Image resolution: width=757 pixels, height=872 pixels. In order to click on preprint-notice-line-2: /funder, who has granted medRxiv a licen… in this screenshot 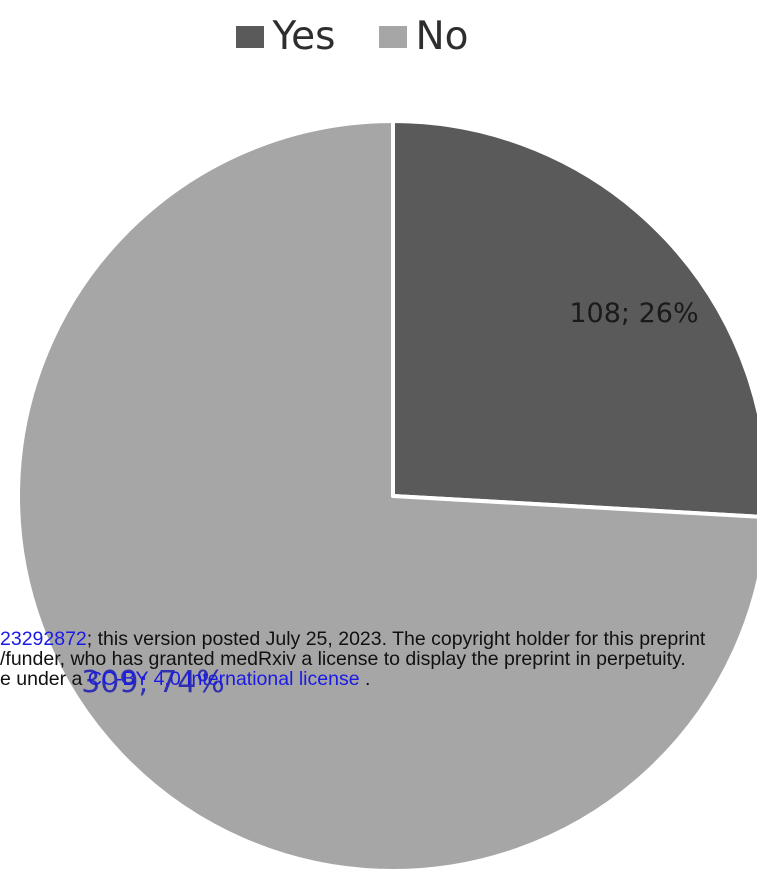, I will do `click(378, 659)`.